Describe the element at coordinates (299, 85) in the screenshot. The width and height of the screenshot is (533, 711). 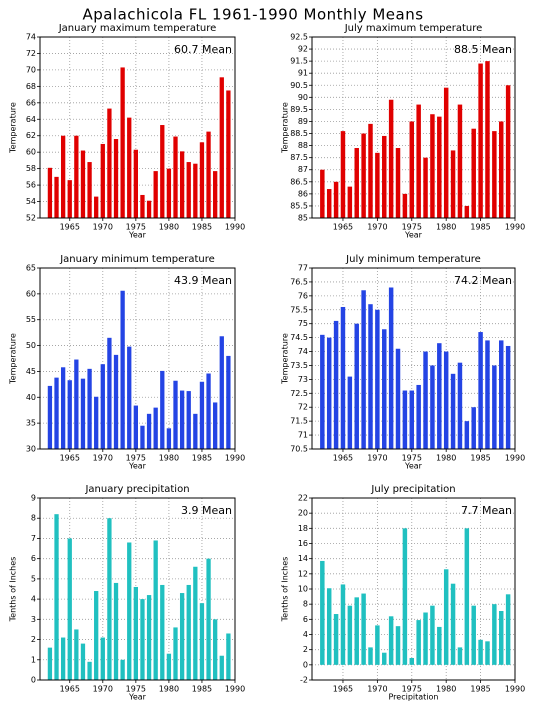
I see `y-tick-label: 90.5` at that location.